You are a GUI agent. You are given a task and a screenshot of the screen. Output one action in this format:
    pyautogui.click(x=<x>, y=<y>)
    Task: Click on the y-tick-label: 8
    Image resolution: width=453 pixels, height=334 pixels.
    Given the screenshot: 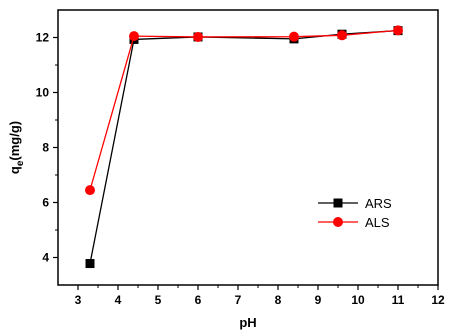 What is the action you would take?
    pyautogui.click(x=45, y=148)
    